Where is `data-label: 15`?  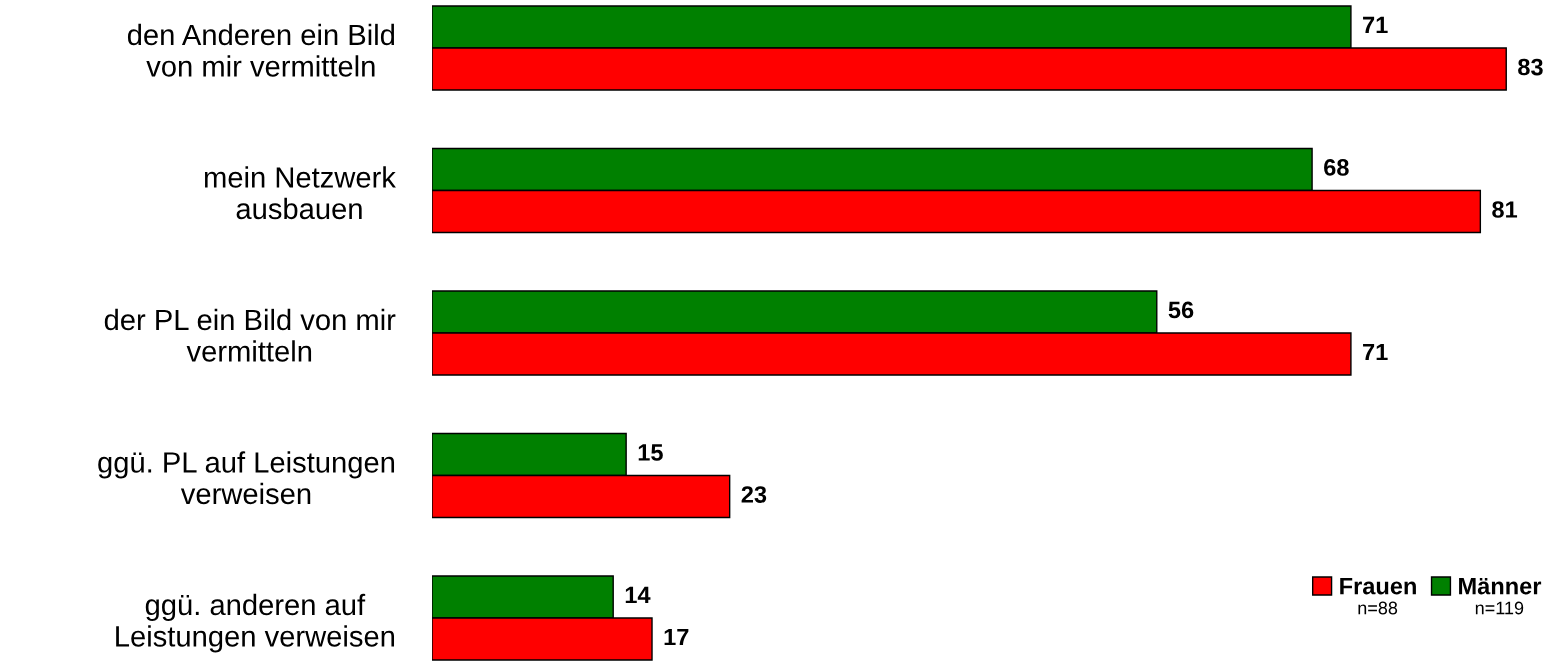
data-label: 15 is located at coordinates (650, 452).